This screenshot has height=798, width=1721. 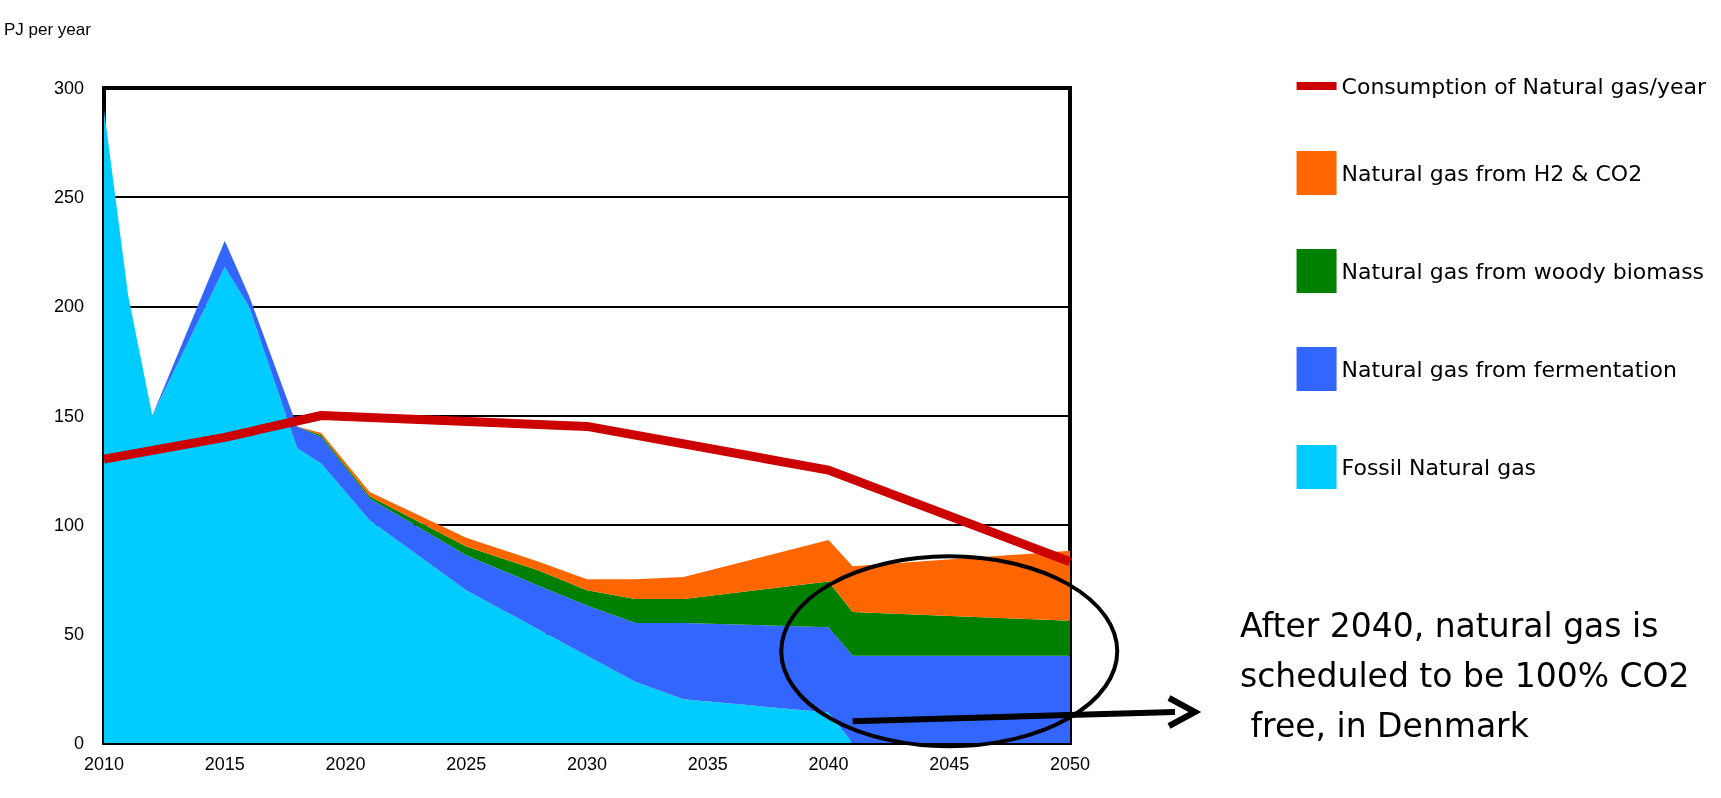 What do you see at coordinates (1492, 173) in the screenshot?
I see `legend-label: Natural gas from H2 & CO2` at bounding box center [1492, 173].